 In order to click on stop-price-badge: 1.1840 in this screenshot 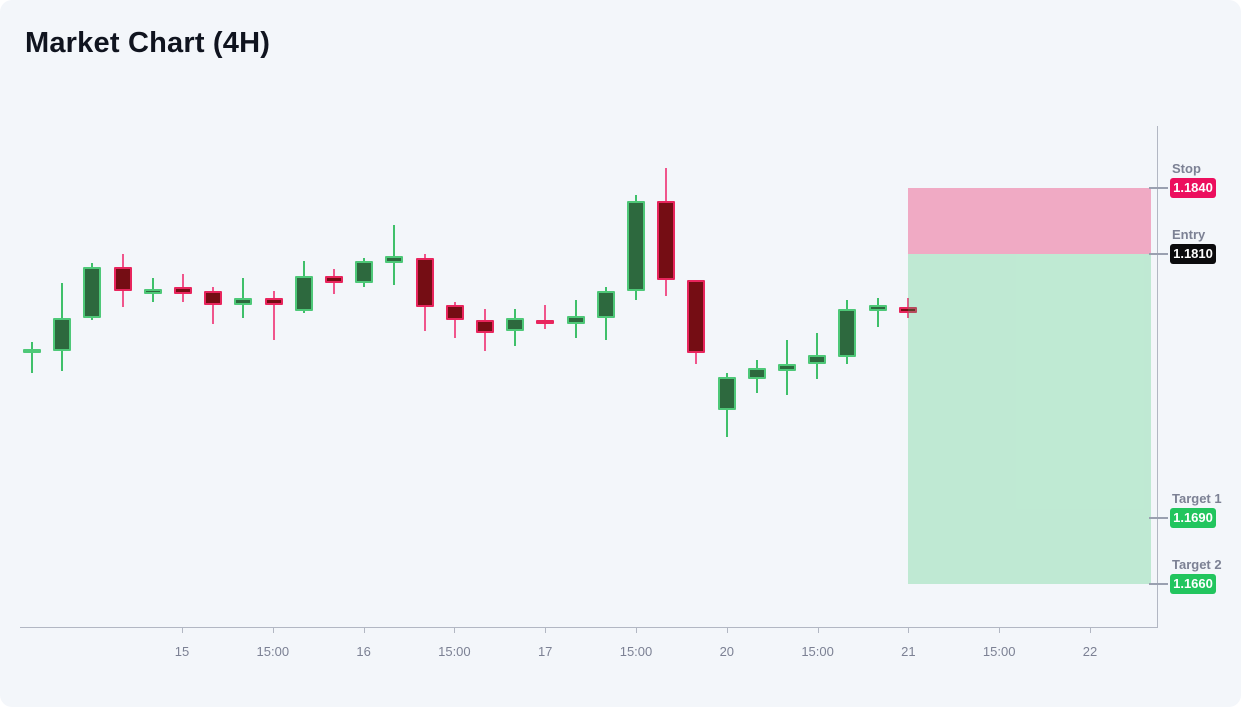, I will do `click(1193, 188)`.